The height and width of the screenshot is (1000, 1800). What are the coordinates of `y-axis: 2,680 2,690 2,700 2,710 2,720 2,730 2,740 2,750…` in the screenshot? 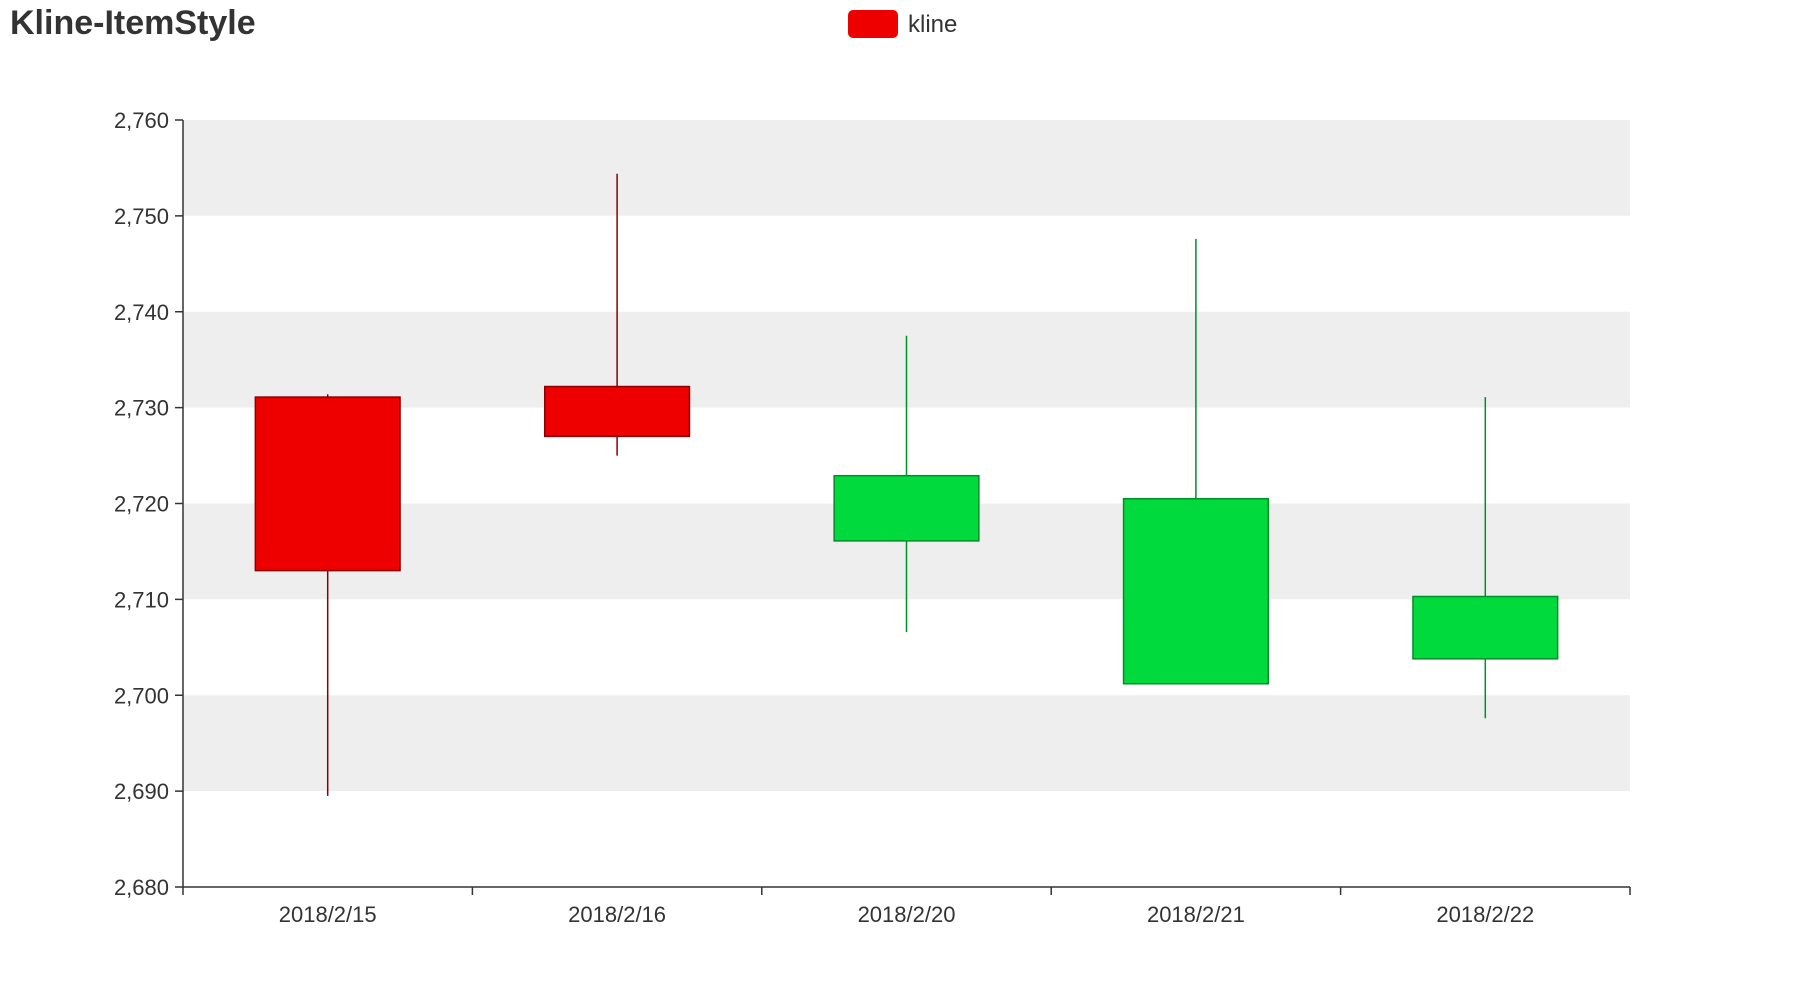 It's located at (149, 504).